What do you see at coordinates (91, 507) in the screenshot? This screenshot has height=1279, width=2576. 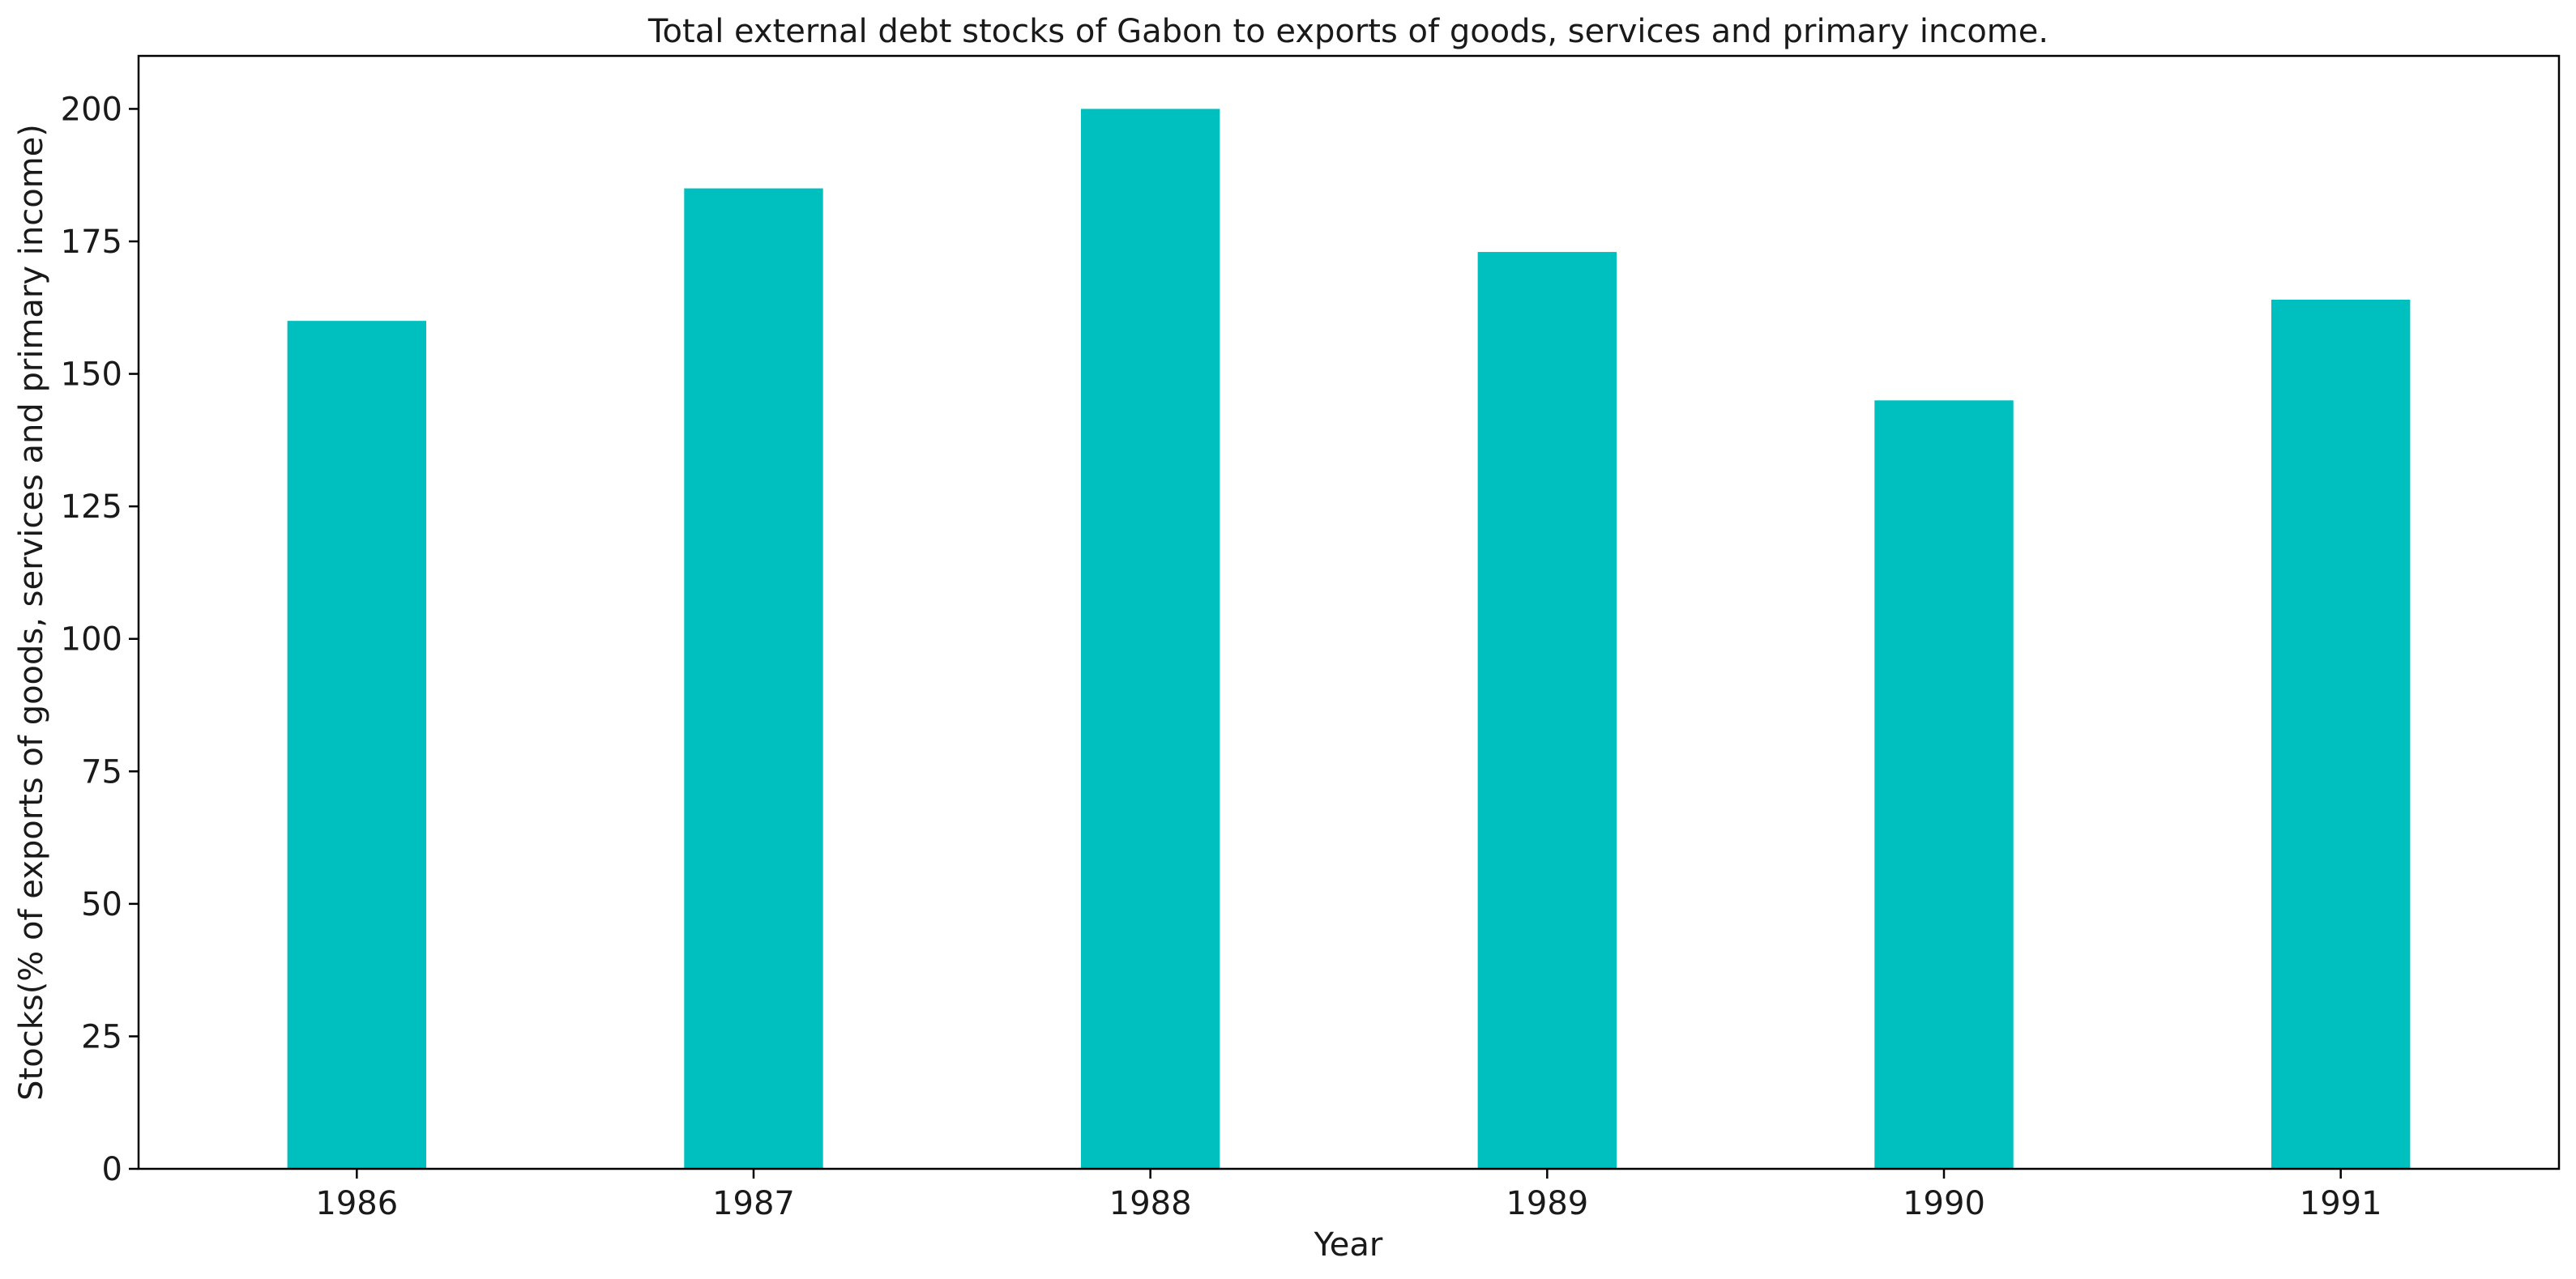 I see `y-tick-label-125: 125` at bounding box center [91, 507].